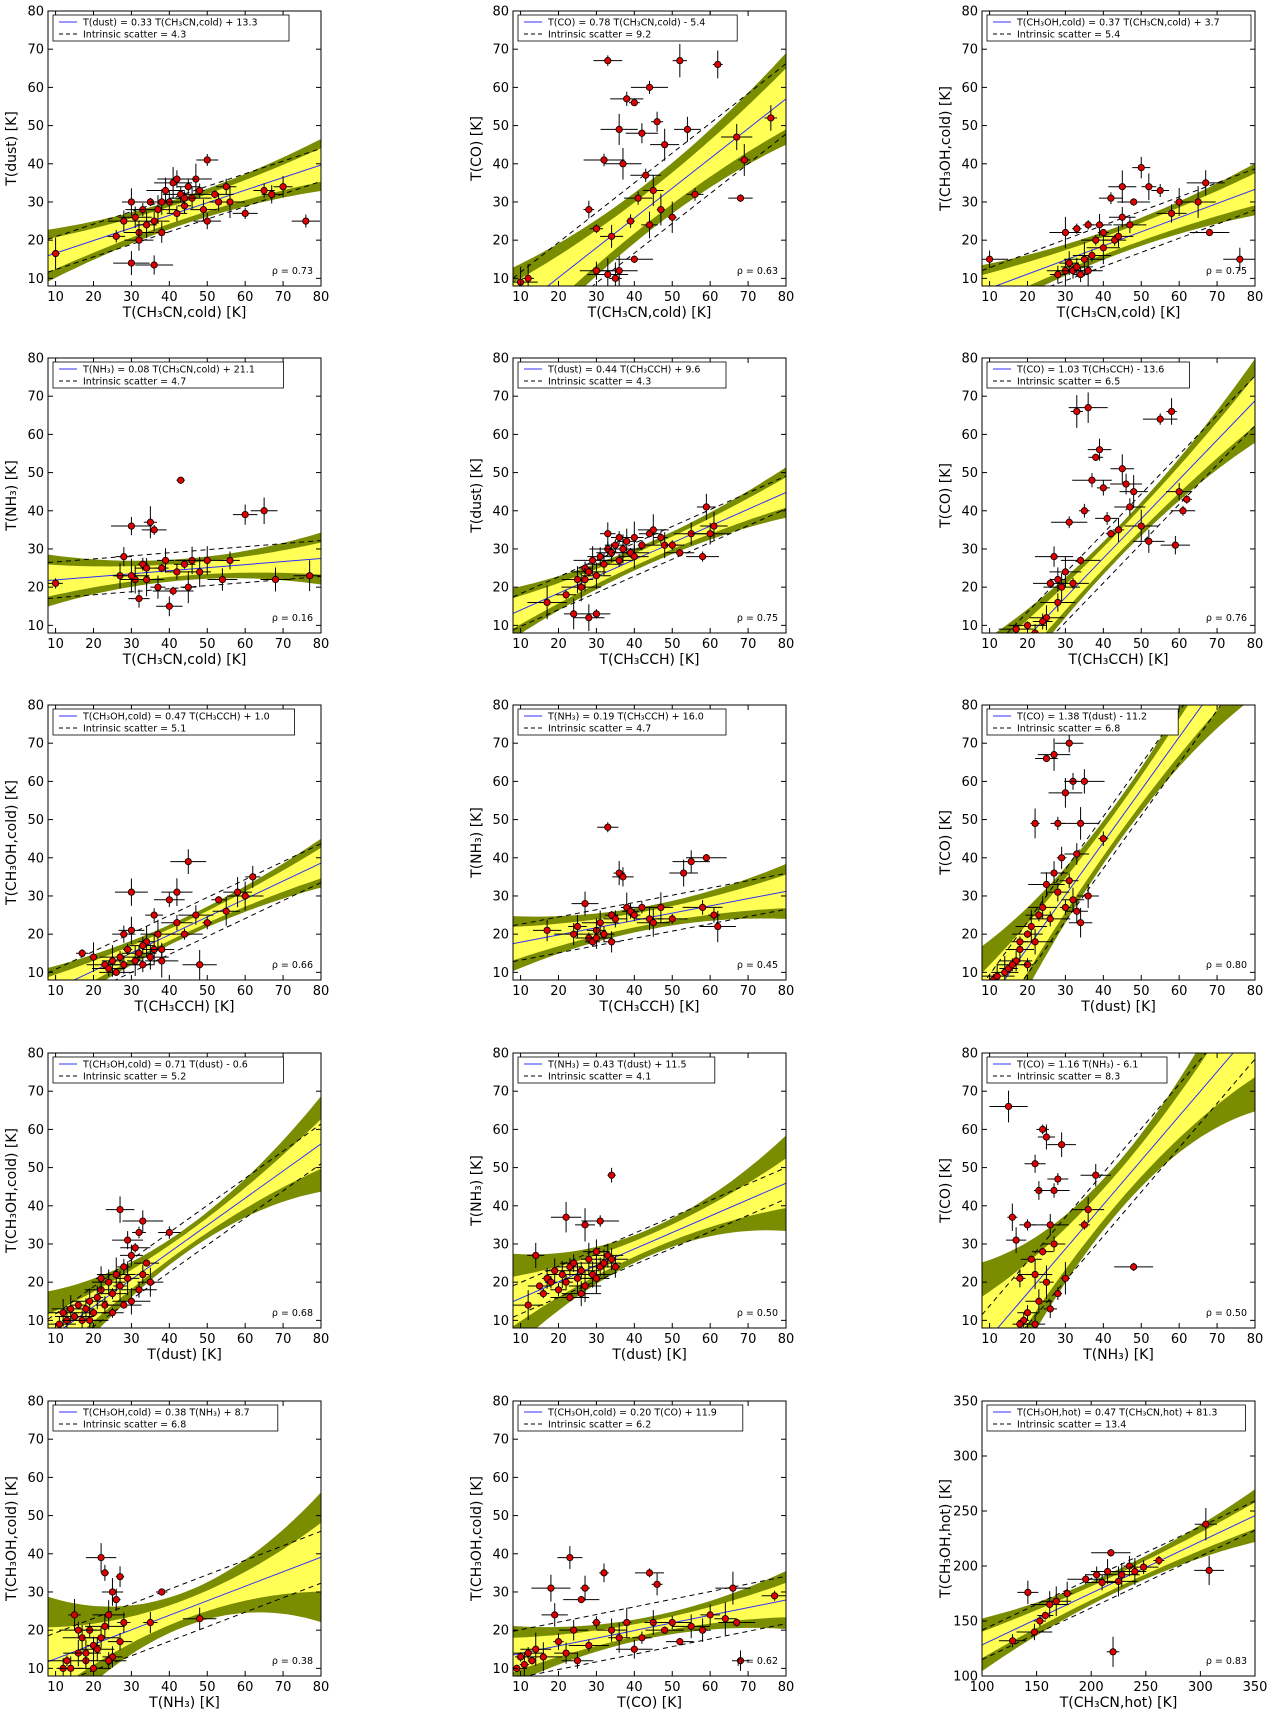  I want to click on y-tick-label: 70, so click(35, 1440).